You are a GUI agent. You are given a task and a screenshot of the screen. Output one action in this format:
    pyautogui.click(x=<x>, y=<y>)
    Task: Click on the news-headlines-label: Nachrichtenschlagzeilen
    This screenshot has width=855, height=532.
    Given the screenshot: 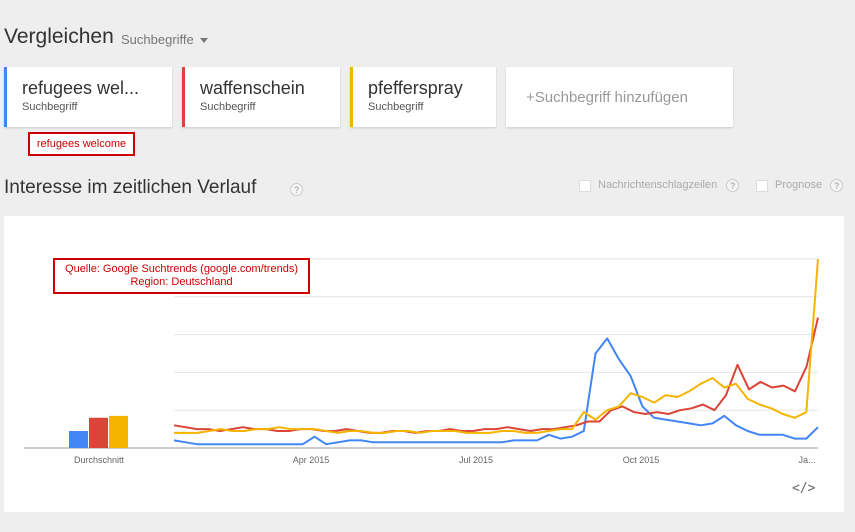 What is the action you would take?
    pyautogui.click(x=658, y=185)
    